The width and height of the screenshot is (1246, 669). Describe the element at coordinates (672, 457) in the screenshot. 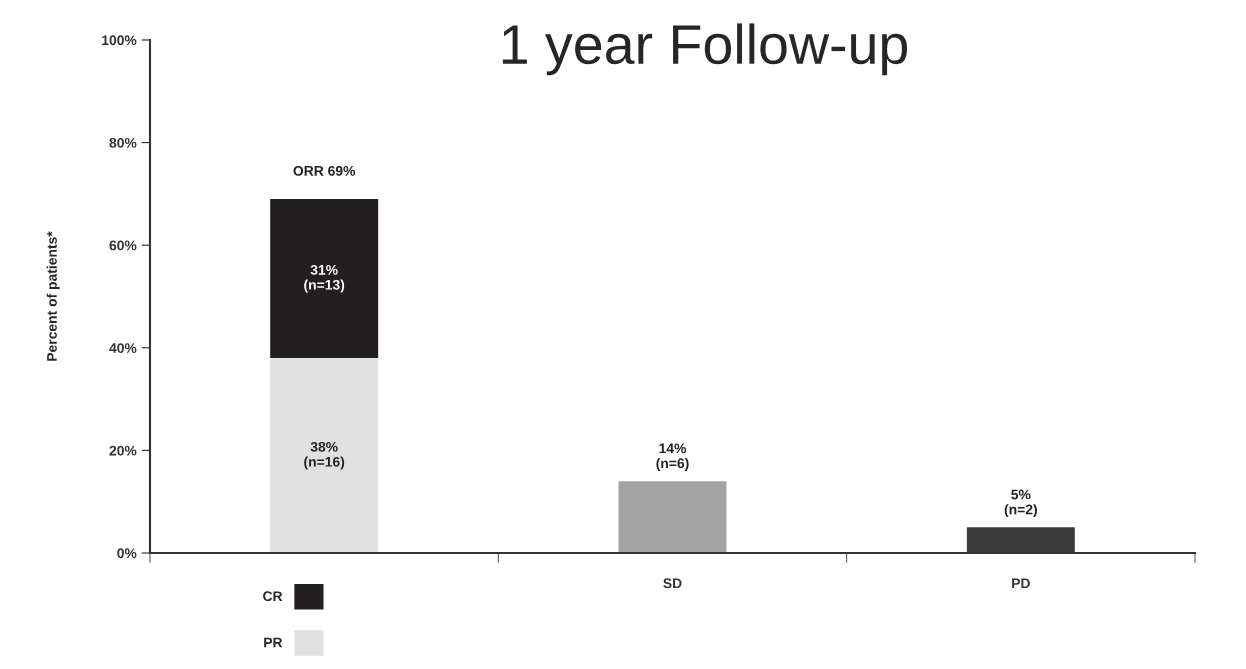

I see `data-label: 14% (n=6)` at that location.